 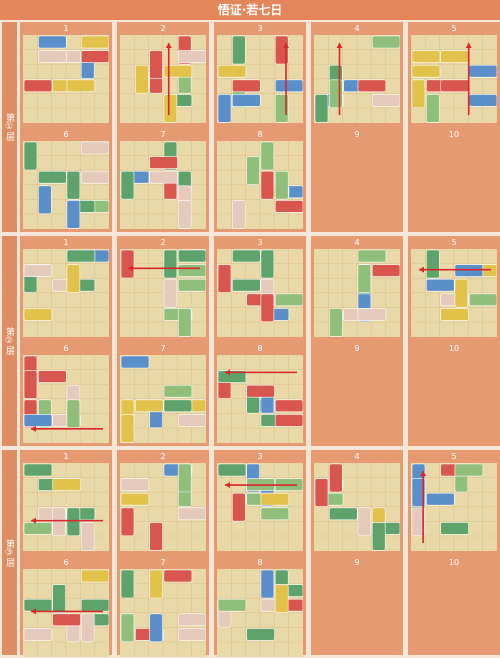 I want to click on level-number: 7, so click(x=163, y=348).